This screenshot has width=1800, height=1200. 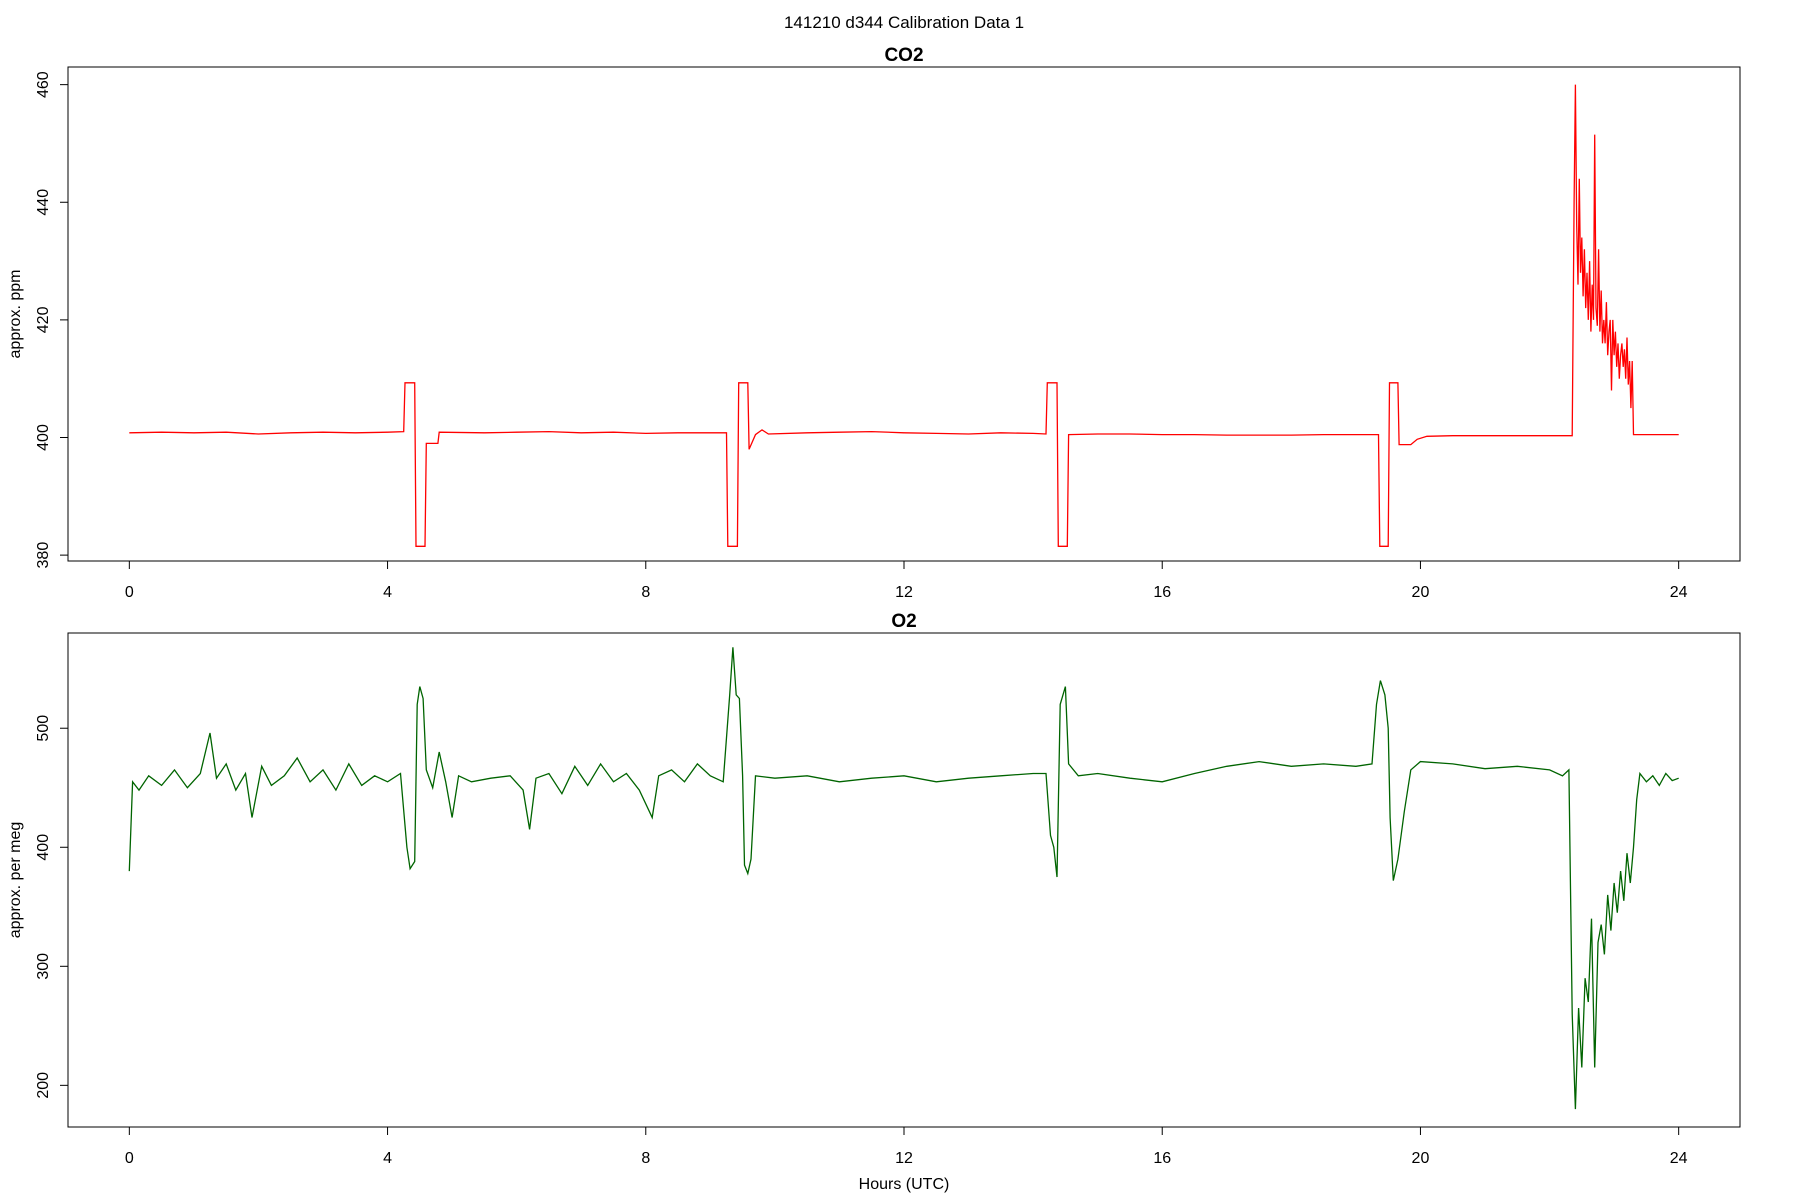 I want to click on co2-y-tick-label: 400, so click(x=43, y=437).